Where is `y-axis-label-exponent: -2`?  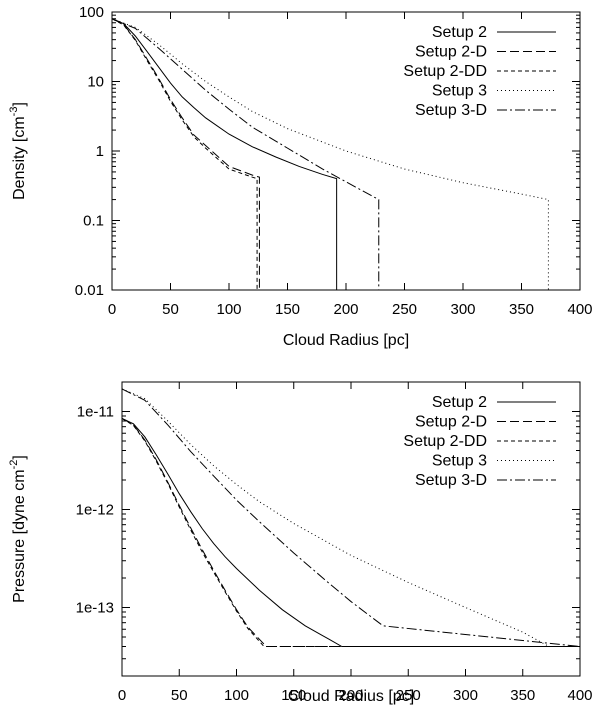
y-axis-label-exponent: -2 is located at coordinates (14, 465).